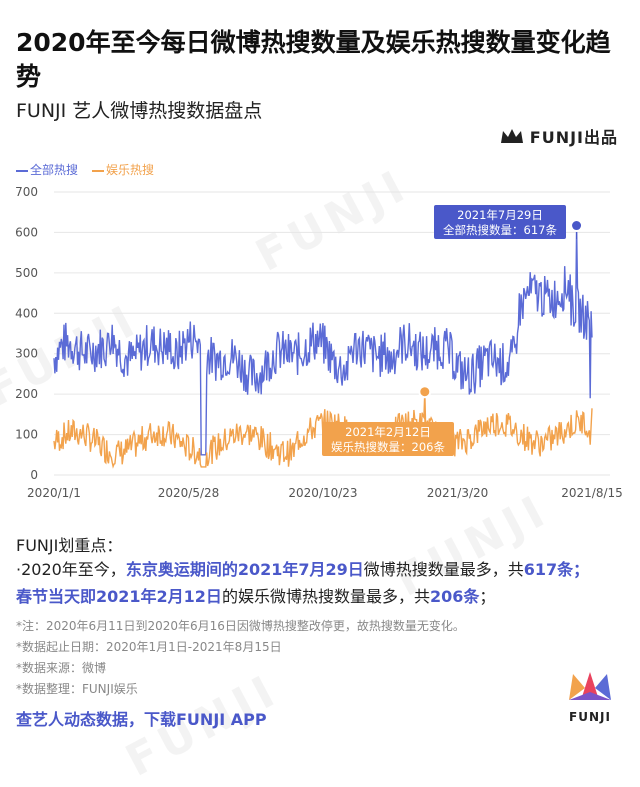  Describe the element at coordinates (325, 596) in the screenshot. I see `notes-text: 的娱乐微博热搜数量最多，共` at that location.